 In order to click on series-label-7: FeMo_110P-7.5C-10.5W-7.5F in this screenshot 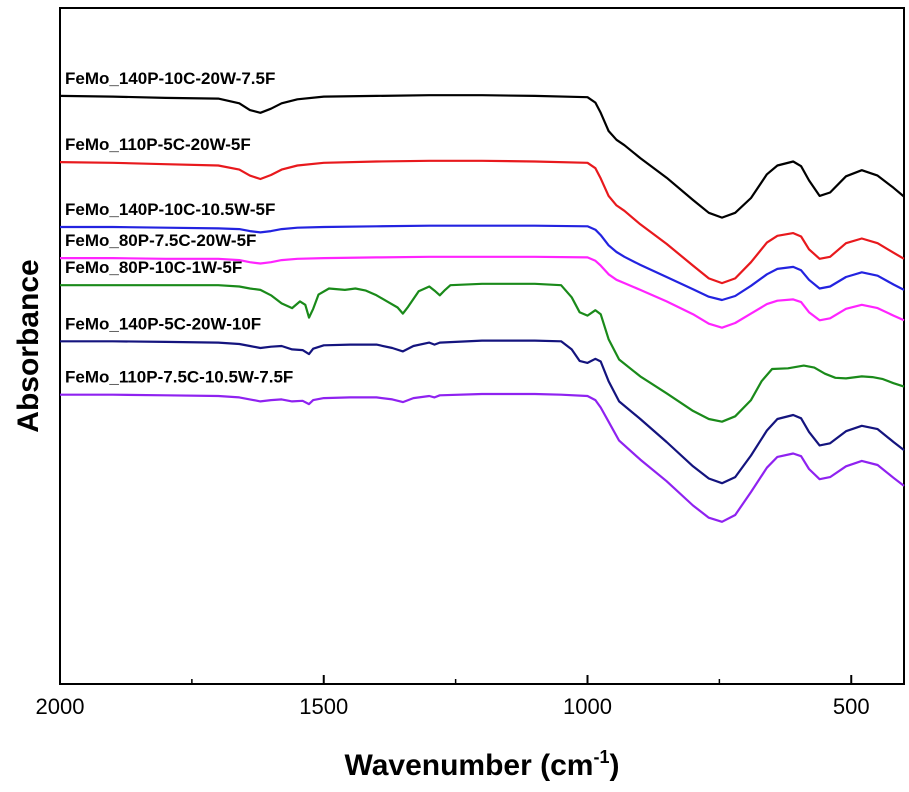, I will do `click(179, 377)`.